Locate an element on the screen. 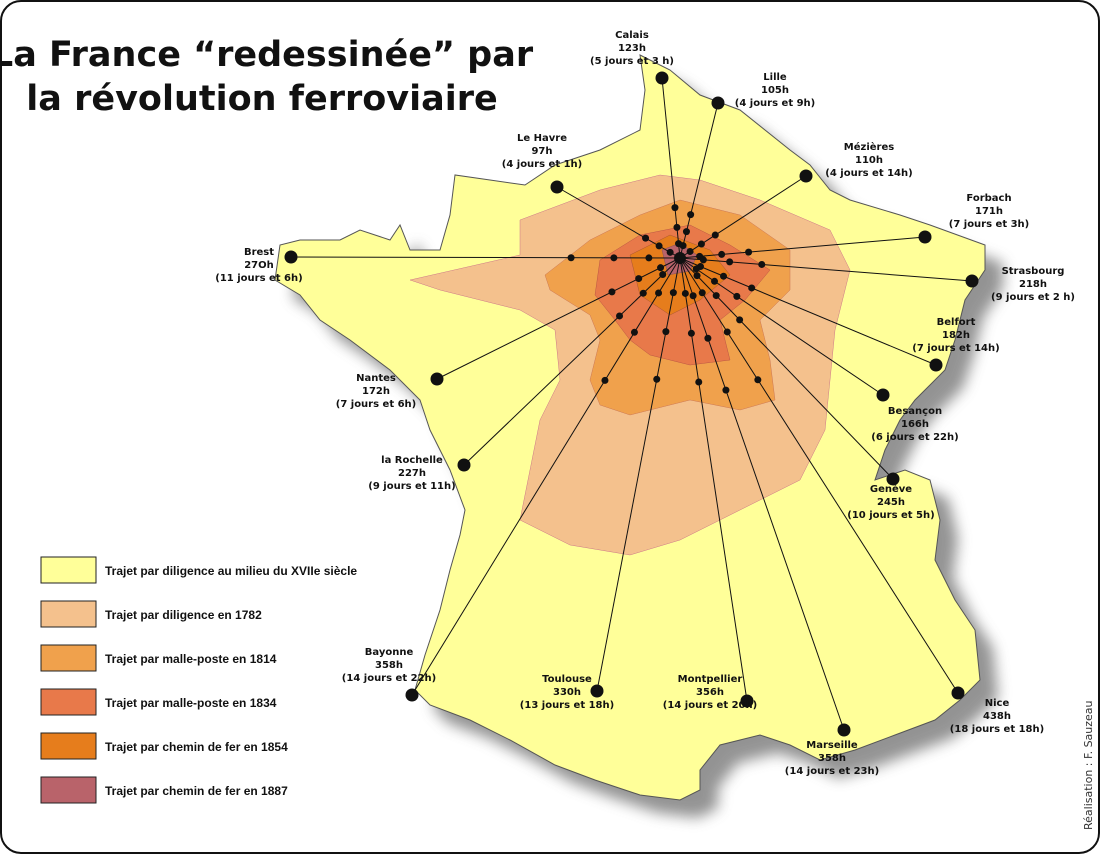  city-name: la Rochelle is located at coordinates (412, 460).